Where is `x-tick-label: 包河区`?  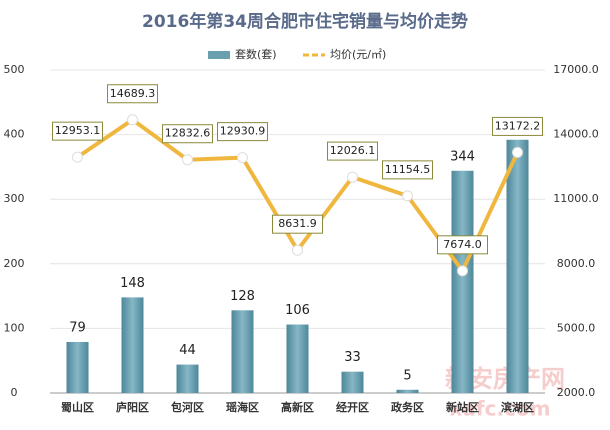
x-tick-label: 包河区 is located at coordinates (187, 407).